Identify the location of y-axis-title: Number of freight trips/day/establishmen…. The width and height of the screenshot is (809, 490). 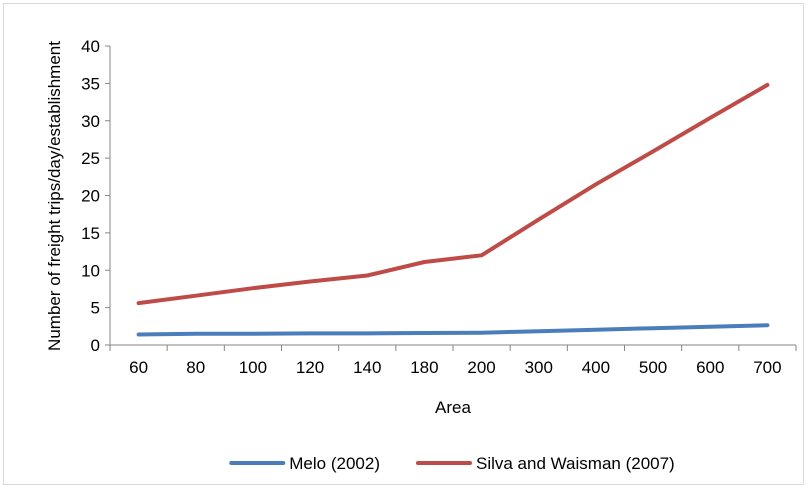
(54, 196).